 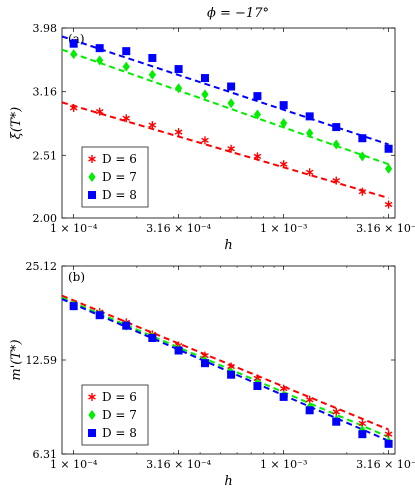 What do you see at coordinates (16, 123) in the screenshot?
I see `y-axis-label: ξ(T*)` at bounding box center [16, 123].